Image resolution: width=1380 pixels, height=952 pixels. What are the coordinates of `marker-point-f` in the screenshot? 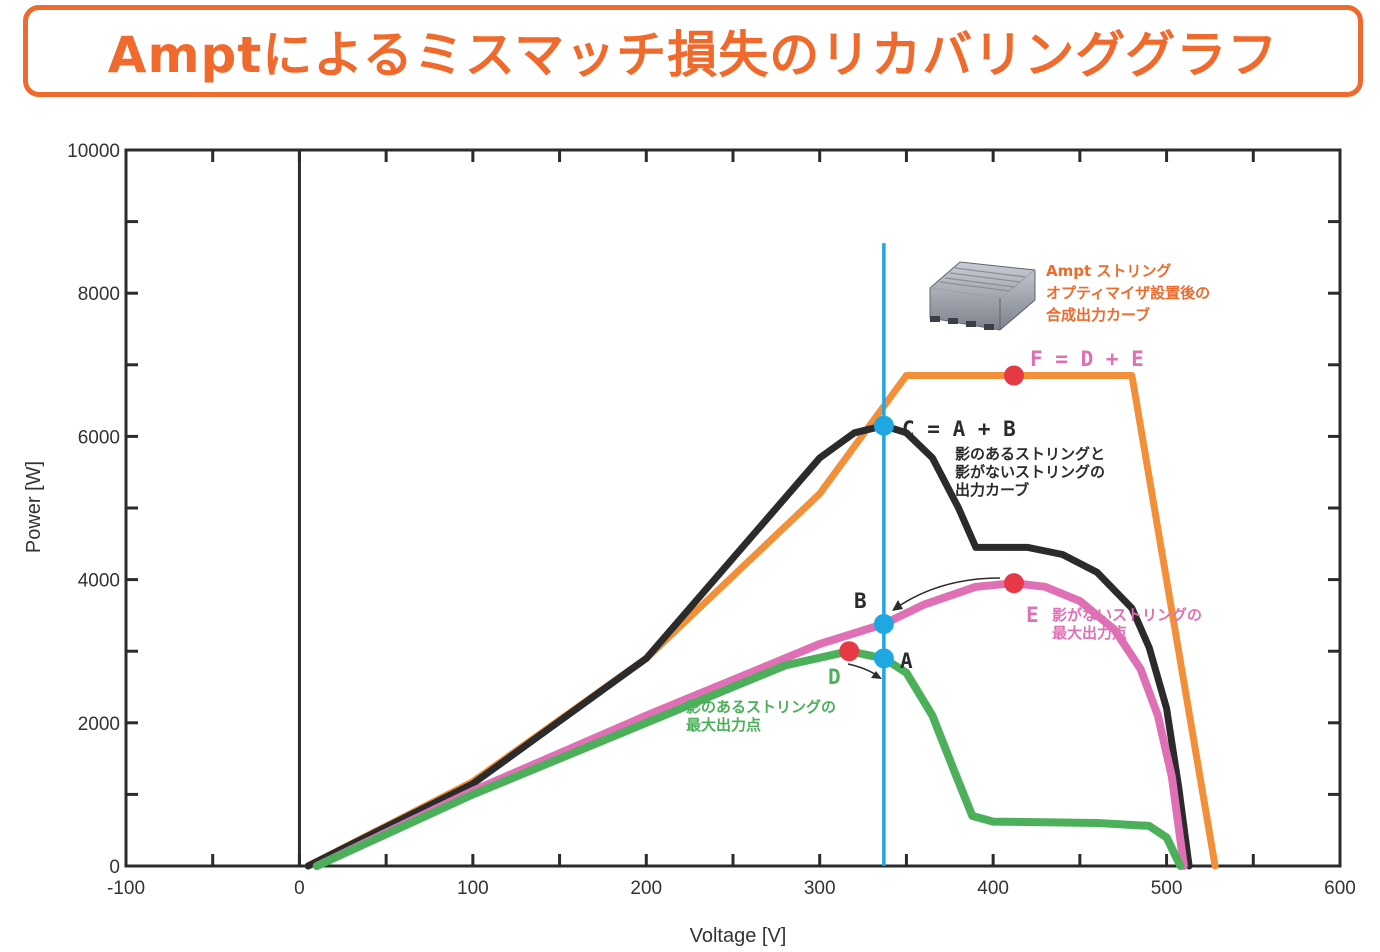 It's located at (1013, 375).